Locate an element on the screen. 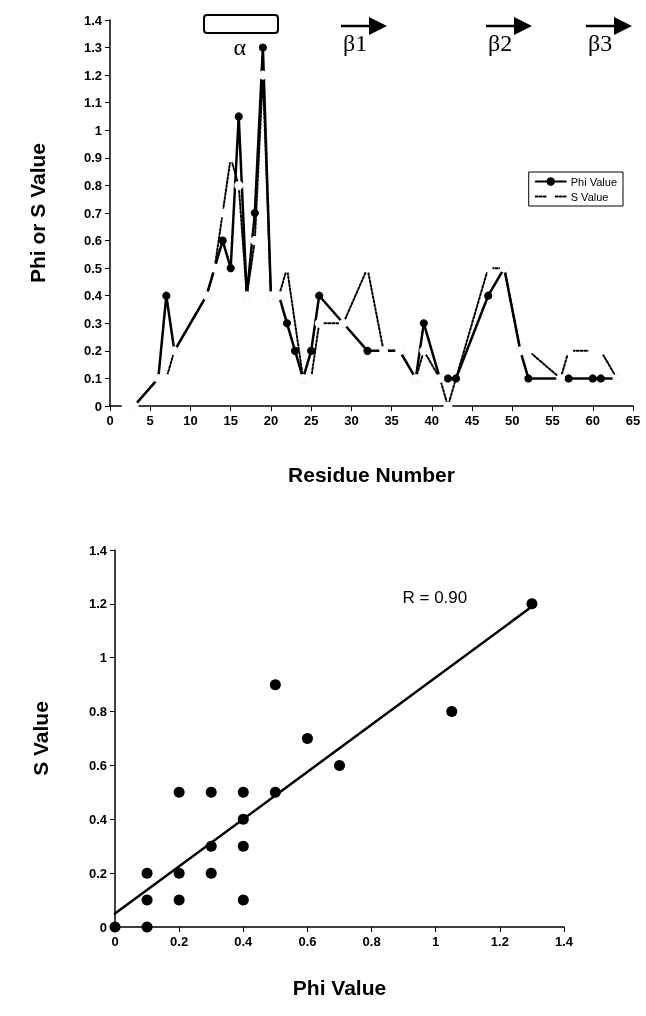  x-tick-label: 45 is located at coordinates (472, 420).